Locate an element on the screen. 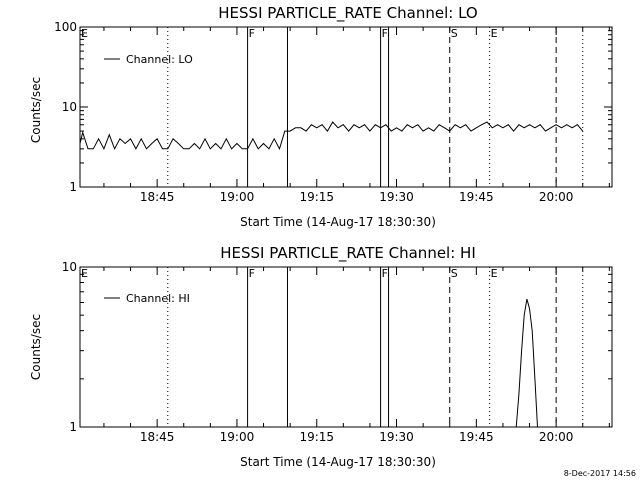 The width and height of the screenshot is (640, 480). legend: Channel: HI is located at coordinates (147, 298).